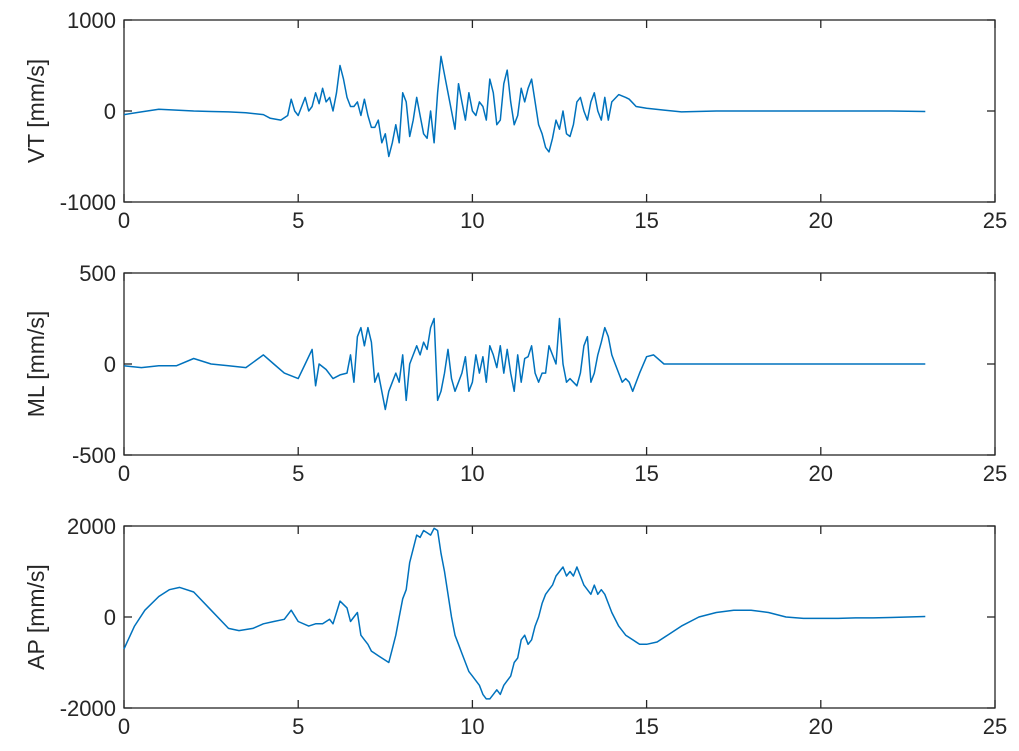  Describe the element at coordinates (298, 220) in the screenshot. I see `vt-x-tick-label: 5` at that location.